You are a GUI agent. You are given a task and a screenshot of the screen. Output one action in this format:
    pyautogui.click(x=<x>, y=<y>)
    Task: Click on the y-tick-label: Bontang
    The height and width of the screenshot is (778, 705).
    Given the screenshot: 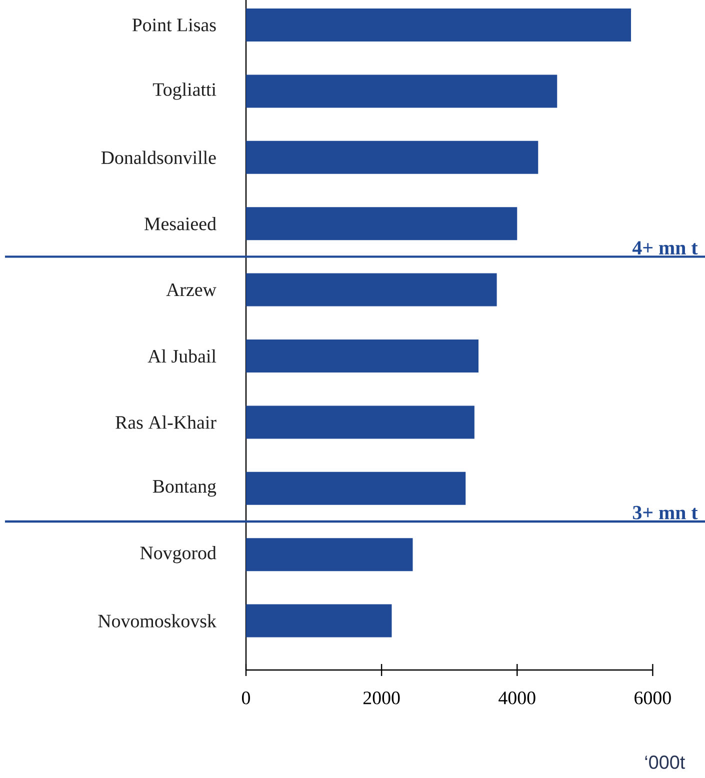 What is the action you would take?
    pyautogui.click(x=184, y=488)
    